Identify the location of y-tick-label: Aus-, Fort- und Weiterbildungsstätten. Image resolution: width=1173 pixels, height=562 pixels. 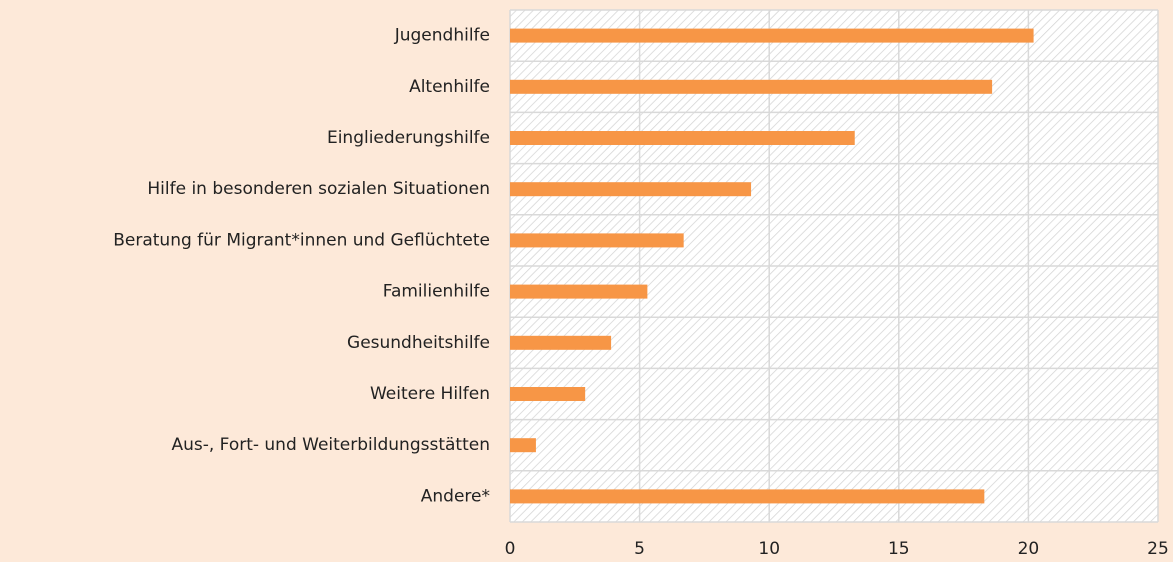
(330, 445).